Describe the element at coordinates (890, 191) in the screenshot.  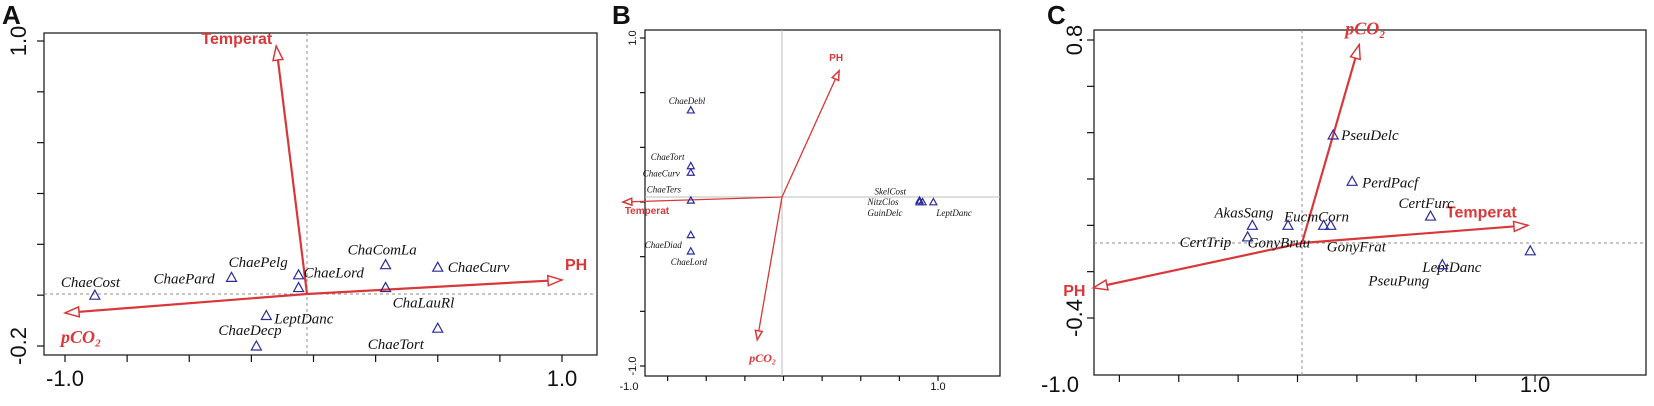
I see `species-label: SkelCost` at that location.